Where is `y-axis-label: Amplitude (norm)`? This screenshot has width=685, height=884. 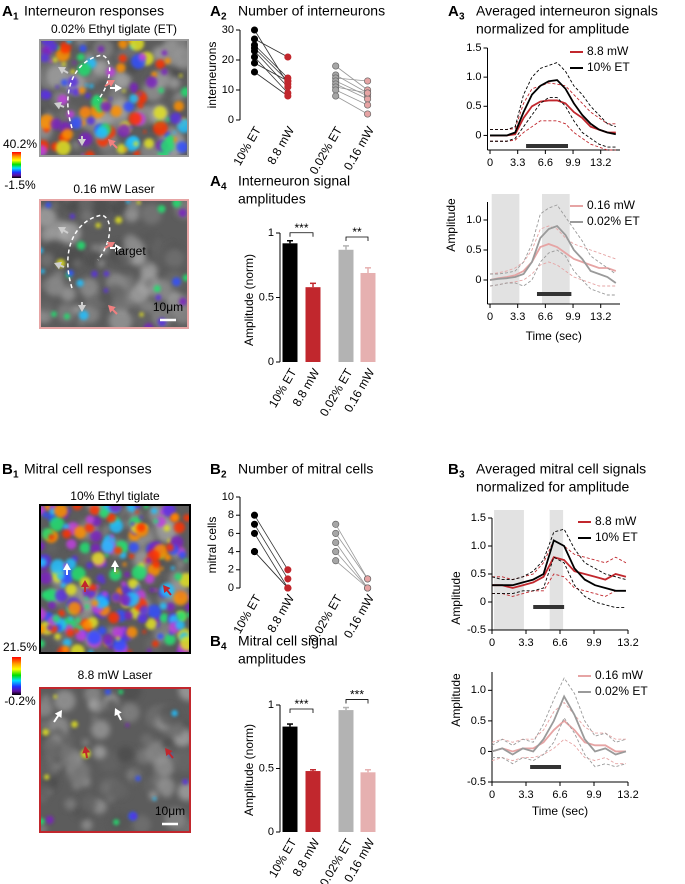
y-axis-label: Amplitude (norm) is located at coordinates (249, 770).